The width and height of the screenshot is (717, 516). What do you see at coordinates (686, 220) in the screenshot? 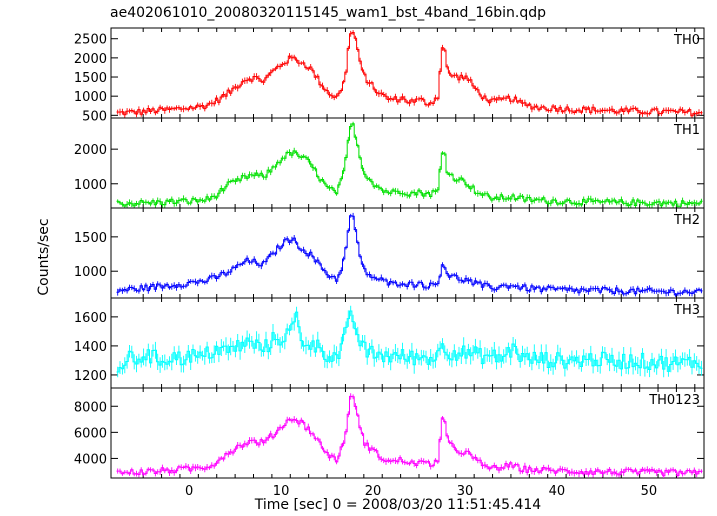
I see `panel-label: TH2` at bounding box center [686, 220].